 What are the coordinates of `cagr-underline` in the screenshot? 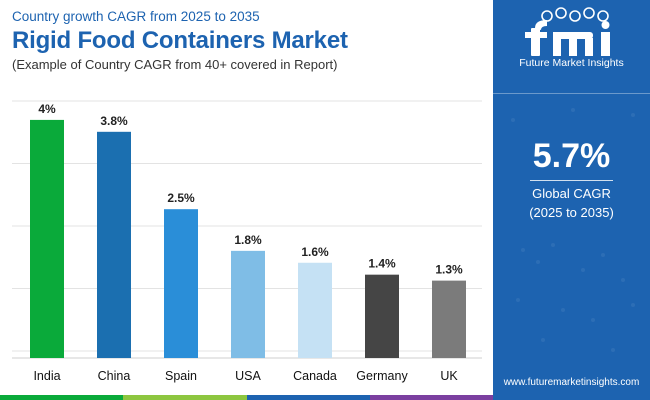 It's located at (571, 180).